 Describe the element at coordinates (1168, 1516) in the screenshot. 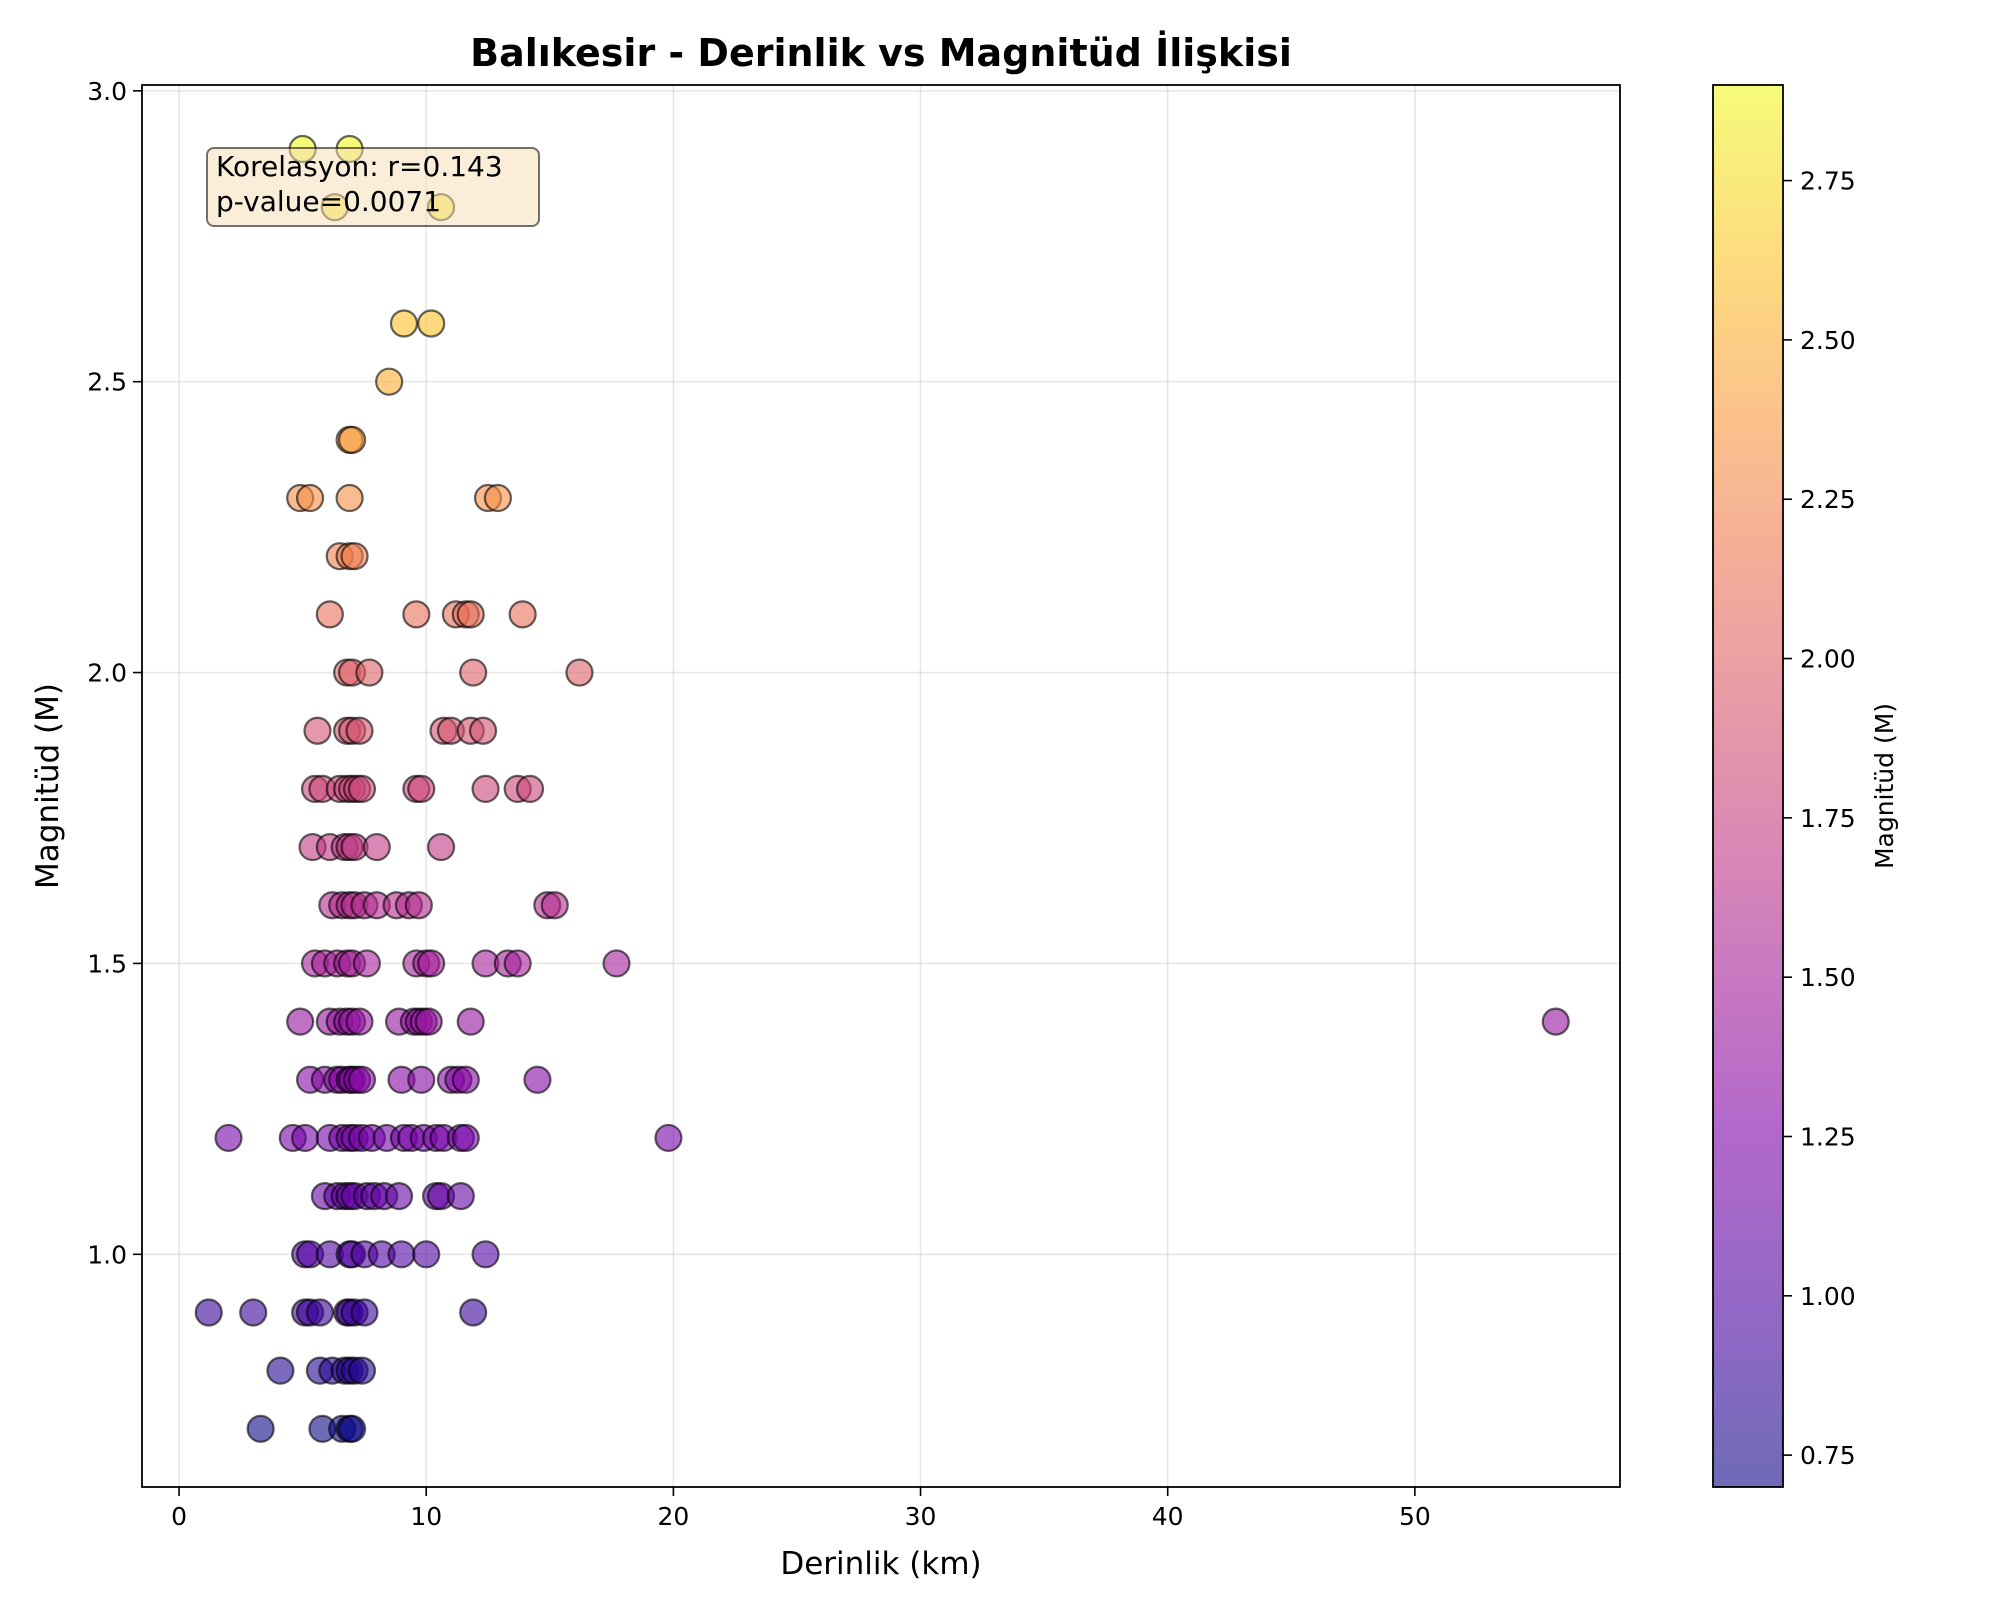

I see `x-tick-label: 40` at that location.